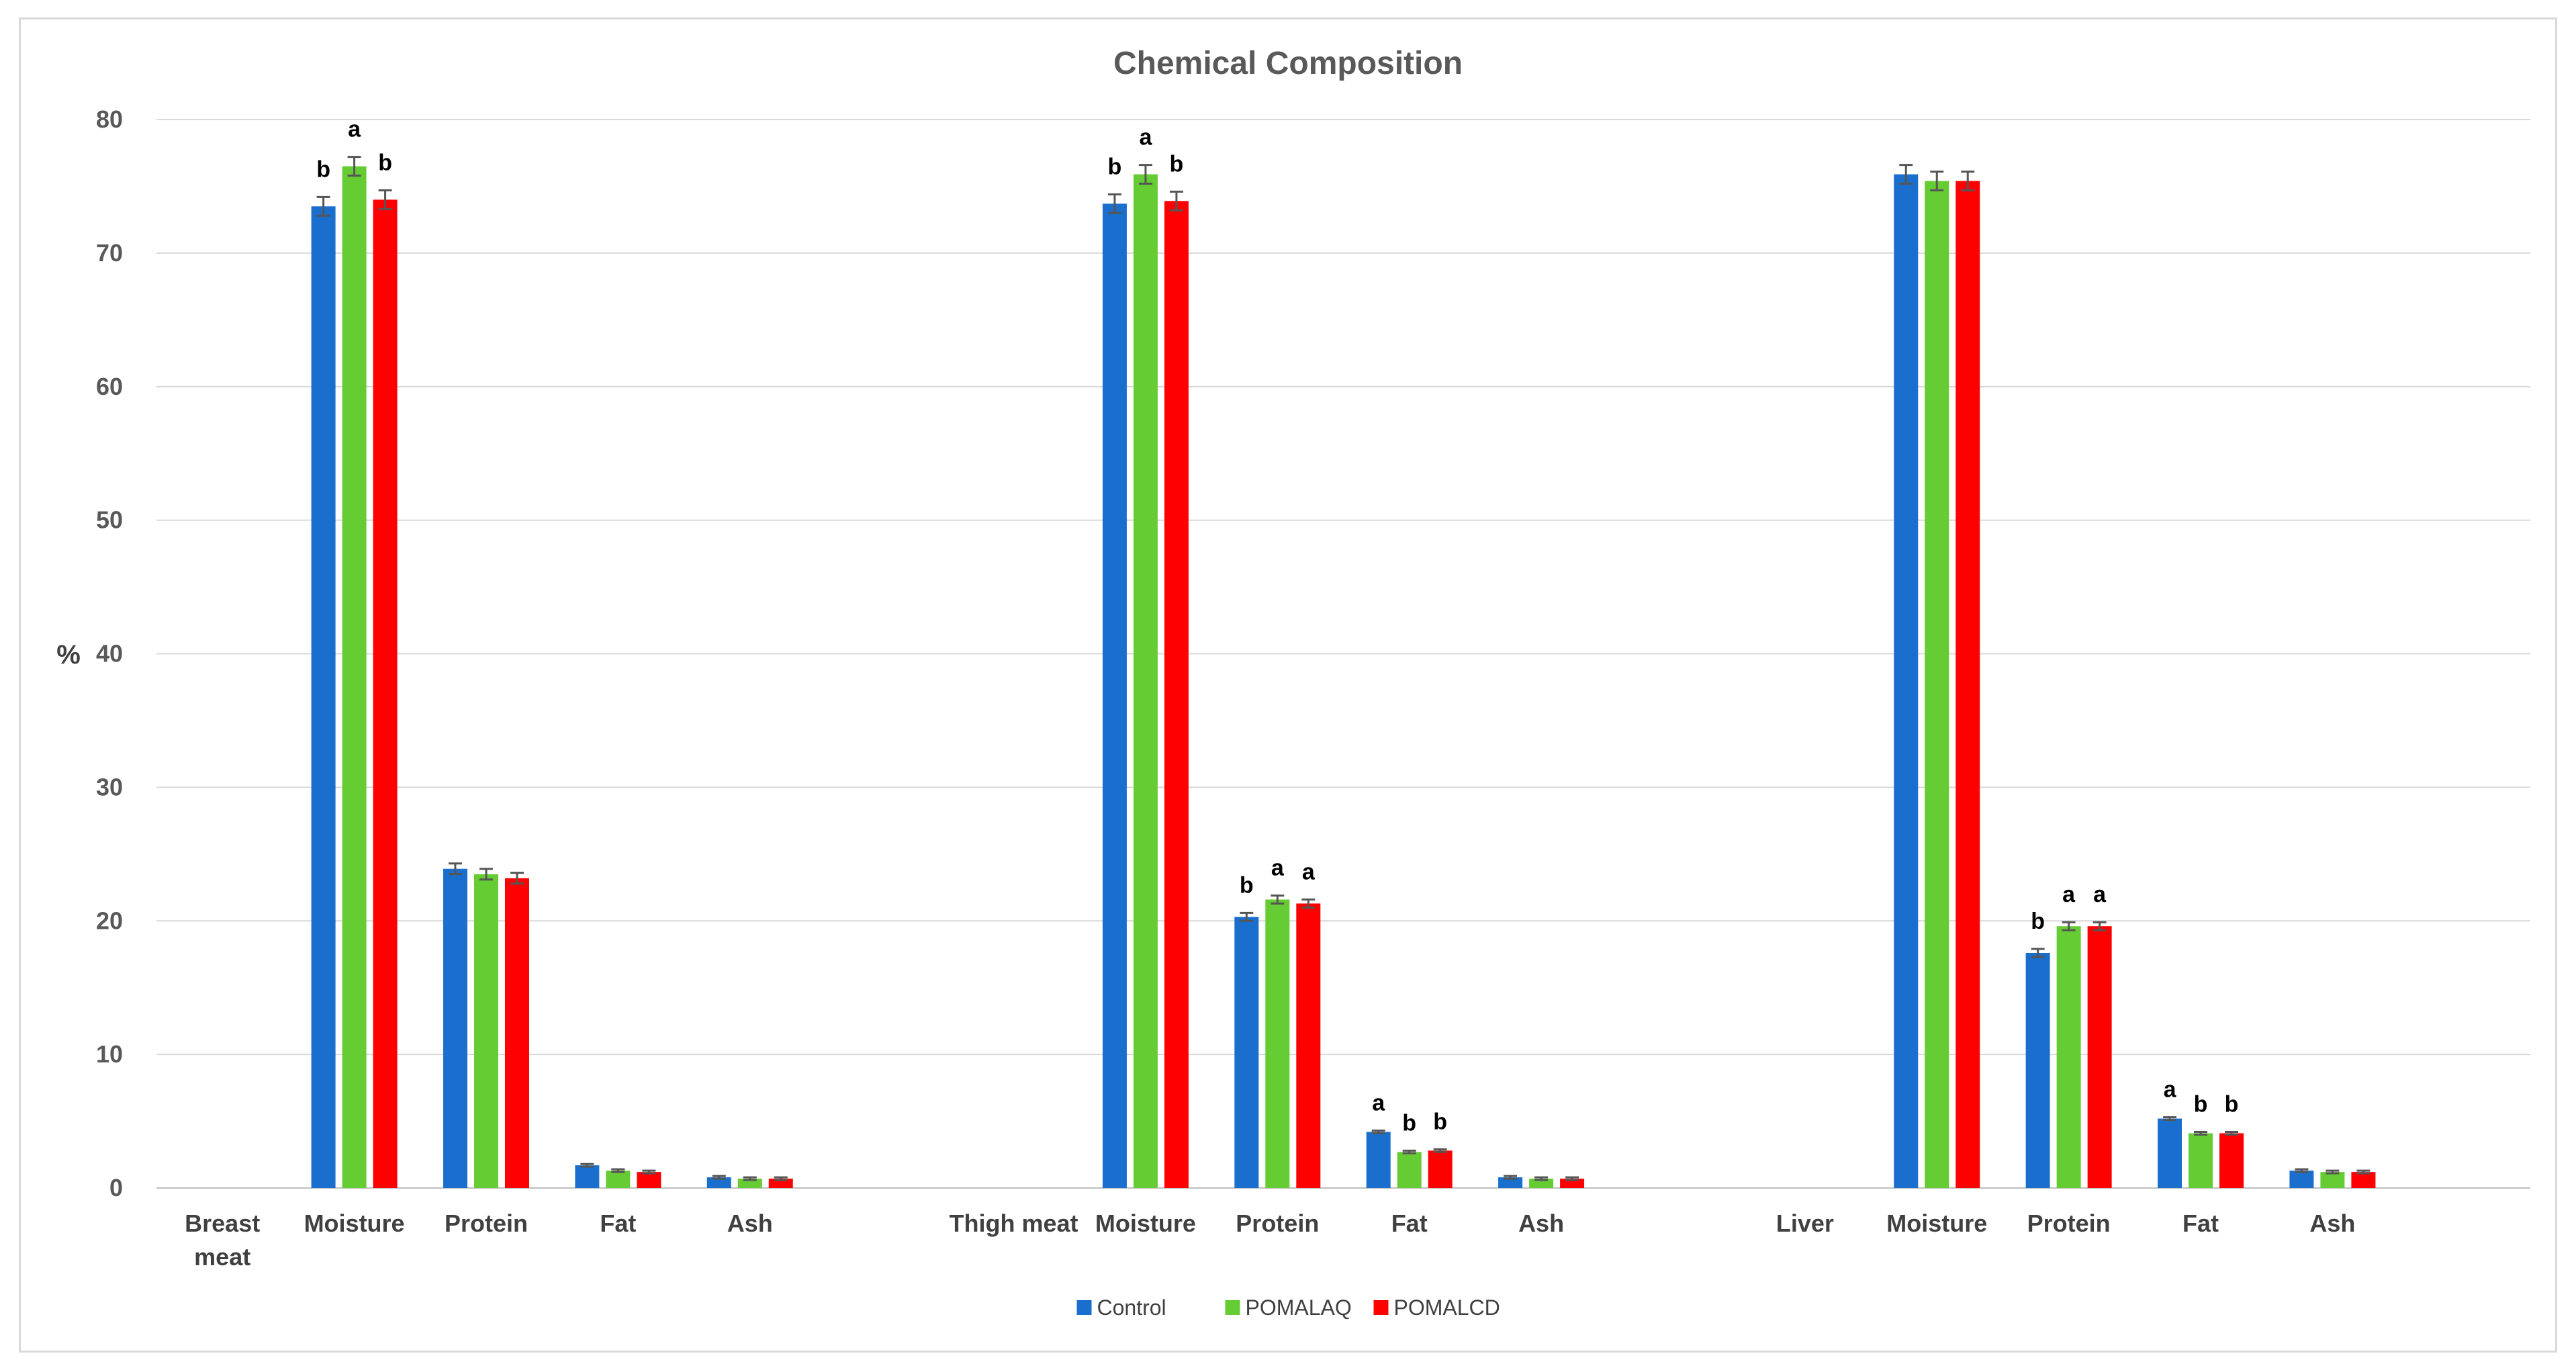 This screenshot has height=1370, width=2576. I want to click on y-tick-label: 70, so click(109, 253).